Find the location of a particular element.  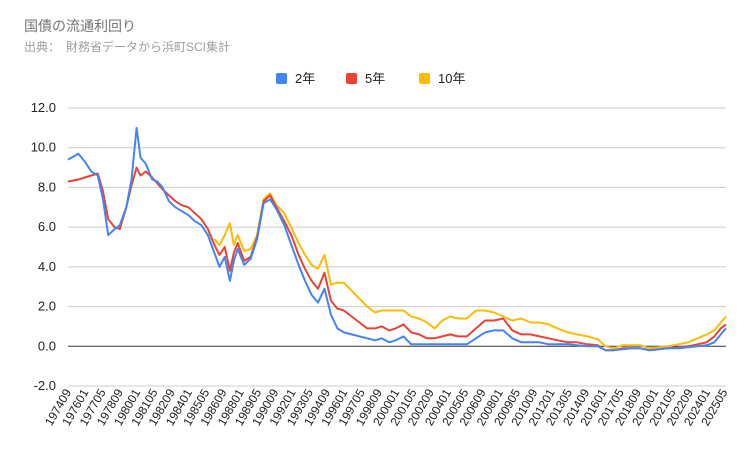

legend: 2年 5年 10年 is located at coordinates (370, 78).